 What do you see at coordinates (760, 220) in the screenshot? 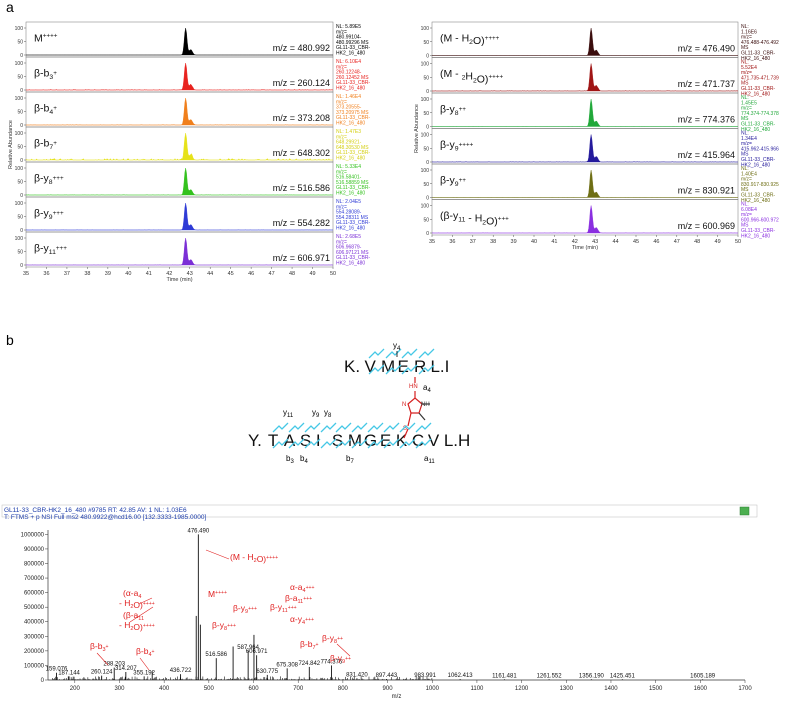
I see `xic-info-line: 600.966-600.972` at bounding box center [760, 220].